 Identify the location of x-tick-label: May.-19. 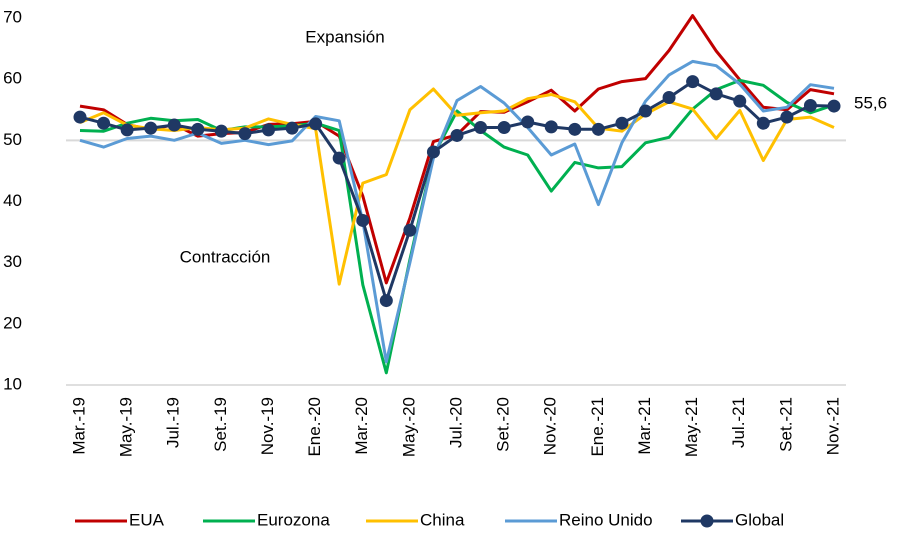
(126, 427).